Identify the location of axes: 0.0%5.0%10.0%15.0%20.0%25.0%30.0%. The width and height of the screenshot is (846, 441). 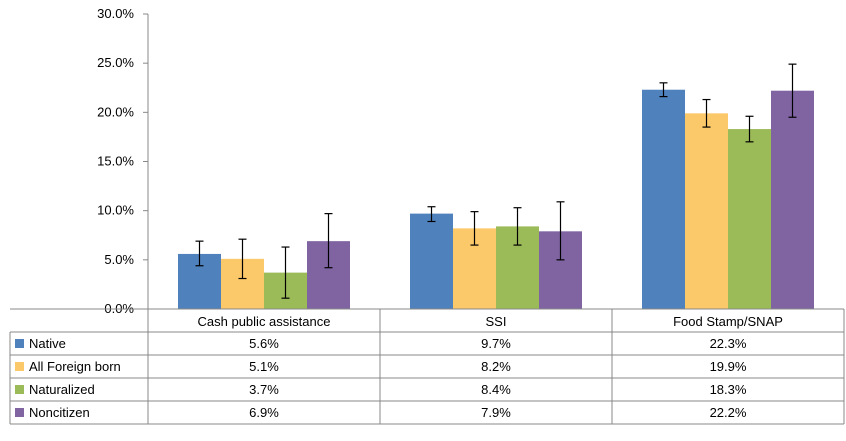
(123, 161).